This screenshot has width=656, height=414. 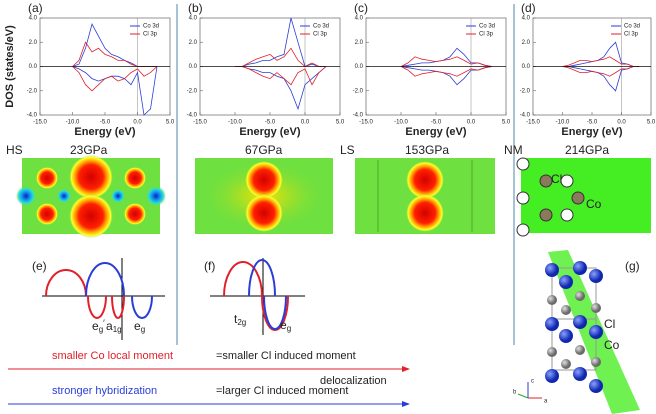 What do you see at coordinates (112, 356) in the screenshot?
I see `trend-label: smaller Co local moment` at bounding box center [112, 356].